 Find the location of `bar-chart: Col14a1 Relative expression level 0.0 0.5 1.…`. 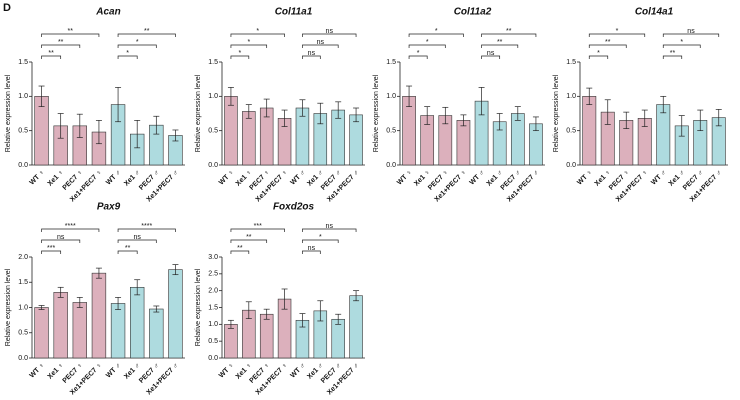

bar-chart: Col14a1 Relative expression level 0.0 0.5 1.… is located at coordinates (640, 105).